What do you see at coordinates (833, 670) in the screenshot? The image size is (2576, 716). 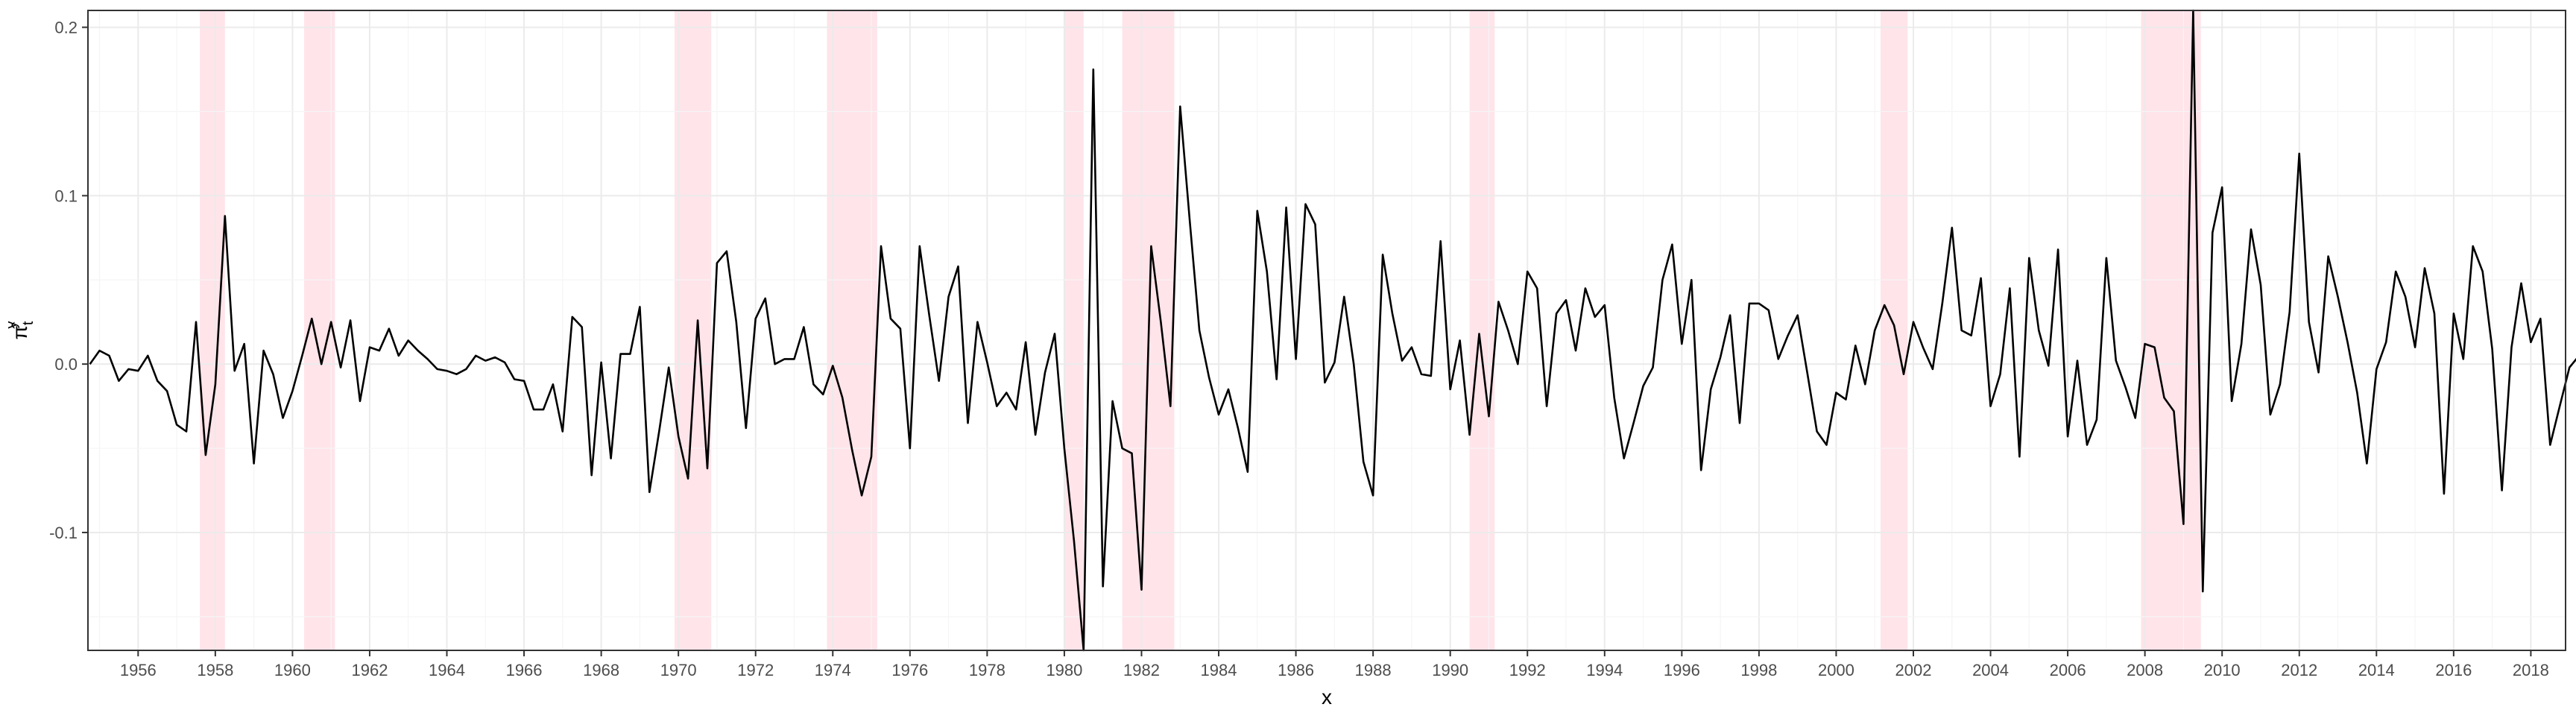 I see `x-tick-label: 1974` at bounding box center [833, 670].